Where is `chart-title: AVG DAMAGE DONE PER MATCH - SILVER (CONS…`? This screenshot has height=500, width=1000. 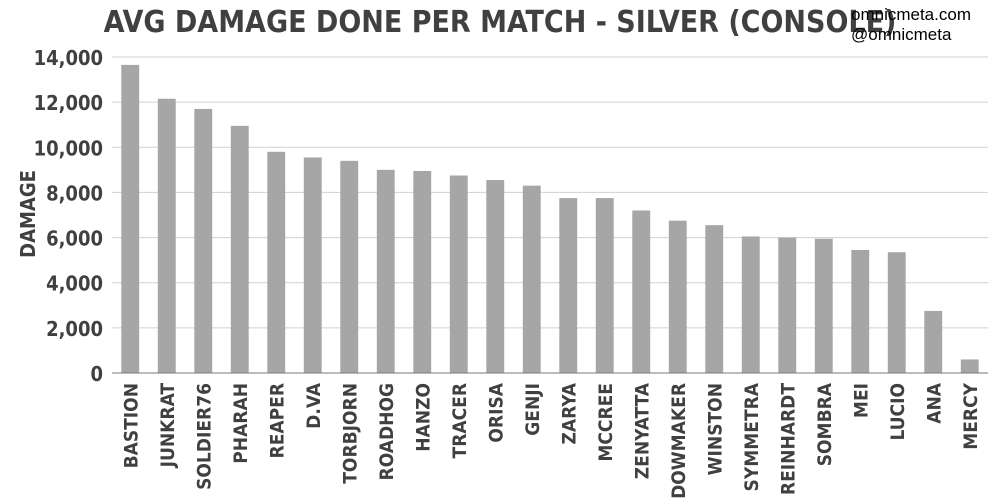 chart-title: AVG DAMAGE DONE PER MATCH - SILVER (CONS… is located at coordinates (500, 22).